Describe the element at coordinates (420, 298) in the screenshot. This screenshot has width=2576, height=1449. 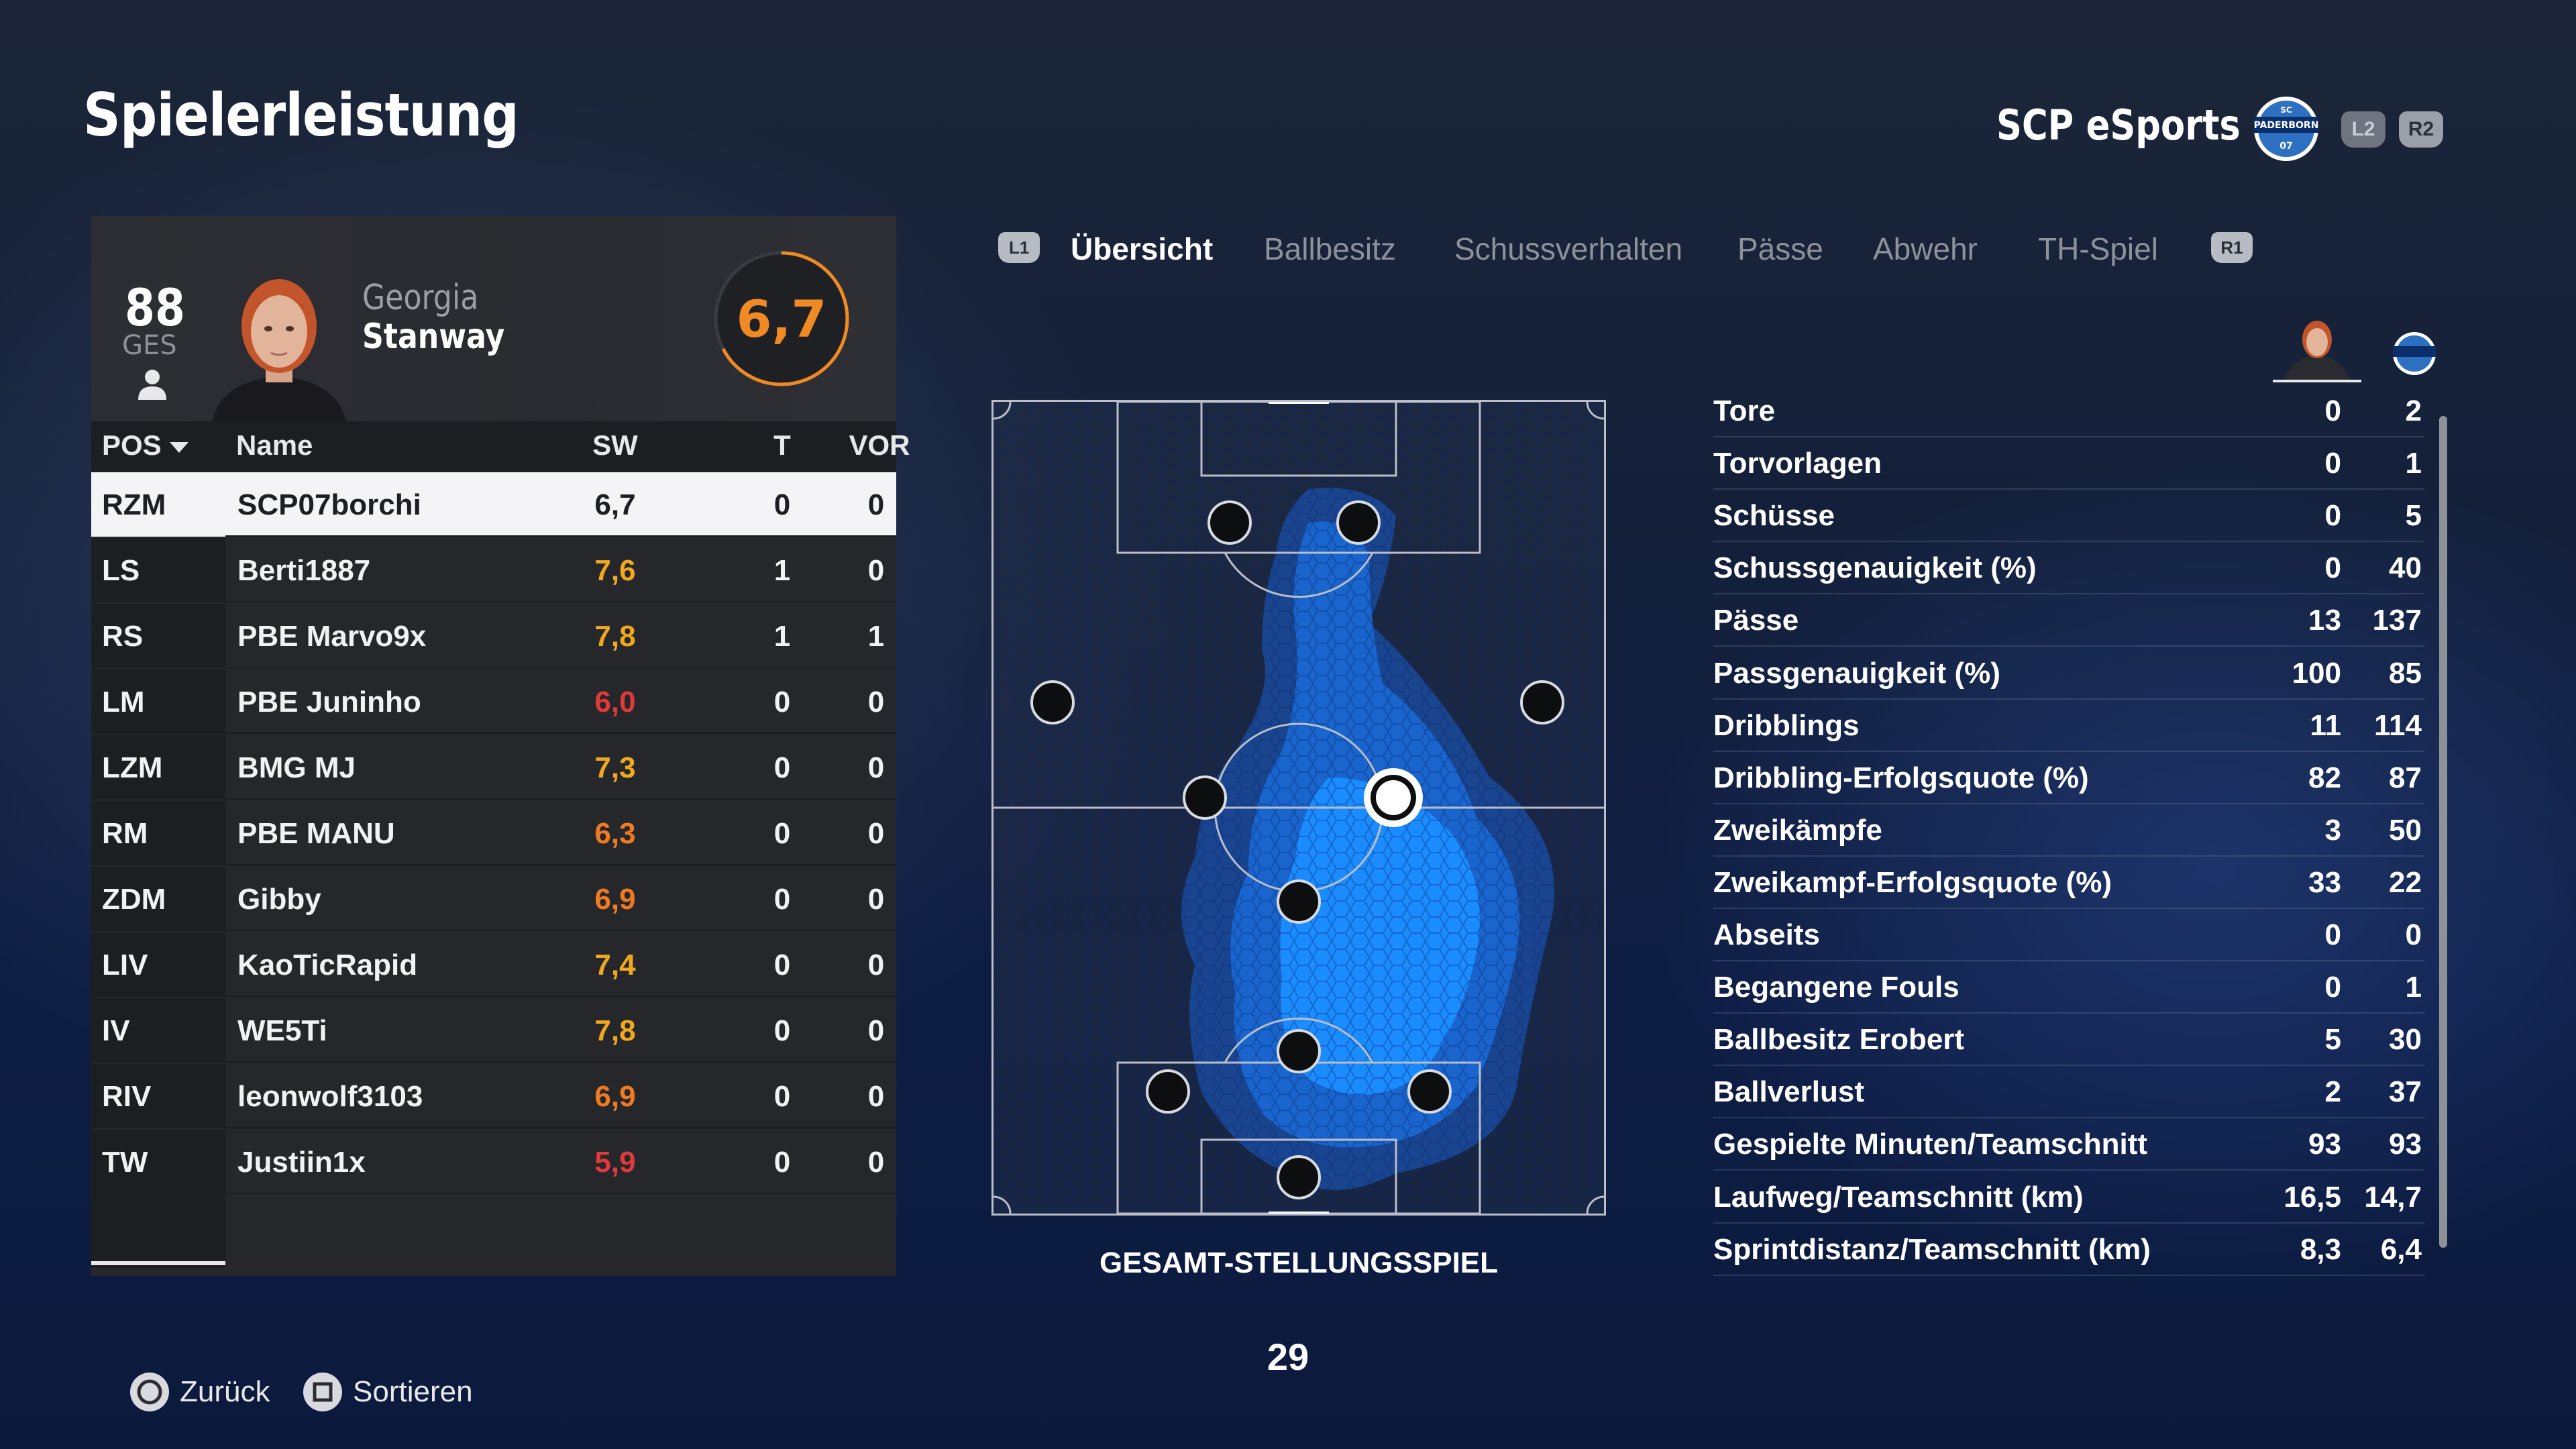
I see `player-first-name: Georgia` at that location.